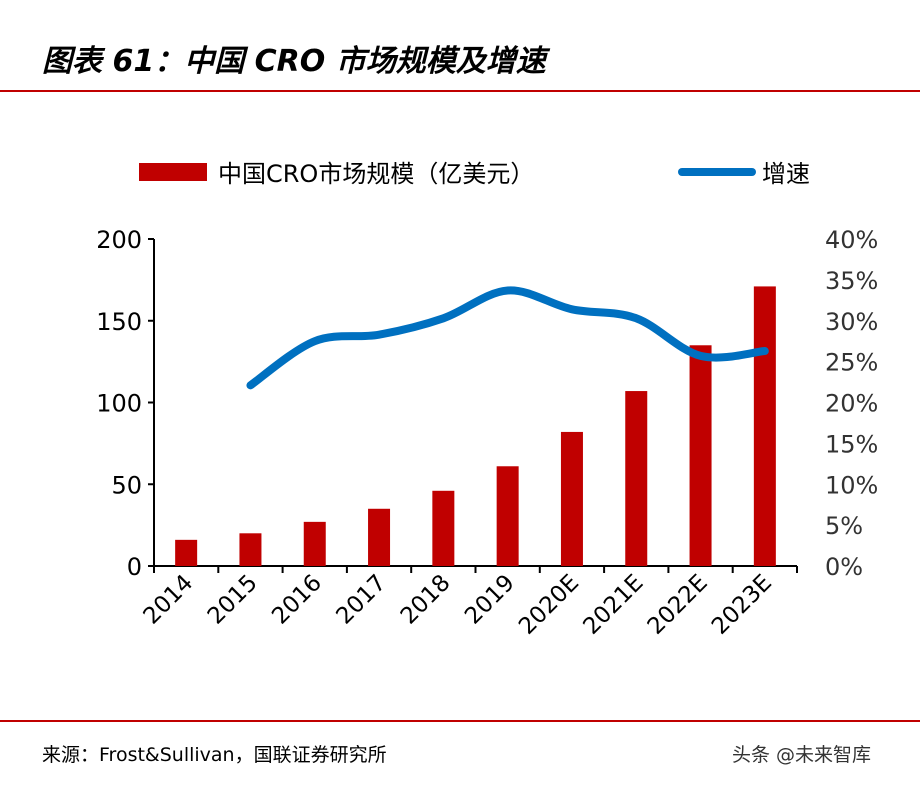 The height and width of the screenshot is (786, 920). Describe the element at coordinates (764, 426) in the screenshot. I see `bar-2023E` at that location.